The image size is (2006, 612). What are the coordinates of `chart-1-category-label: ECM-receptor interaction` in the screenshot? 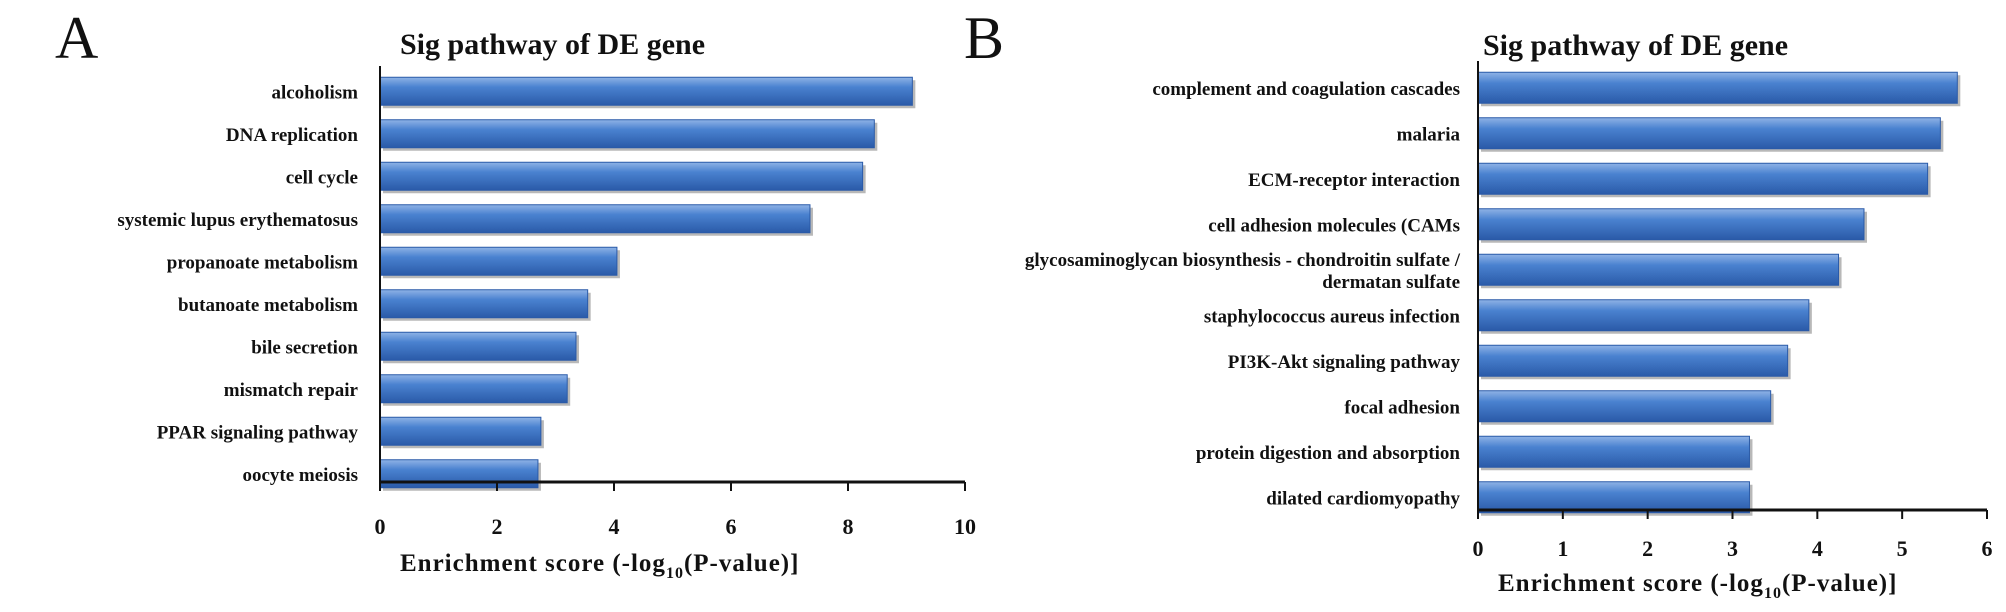 It's located at (1354, 180).